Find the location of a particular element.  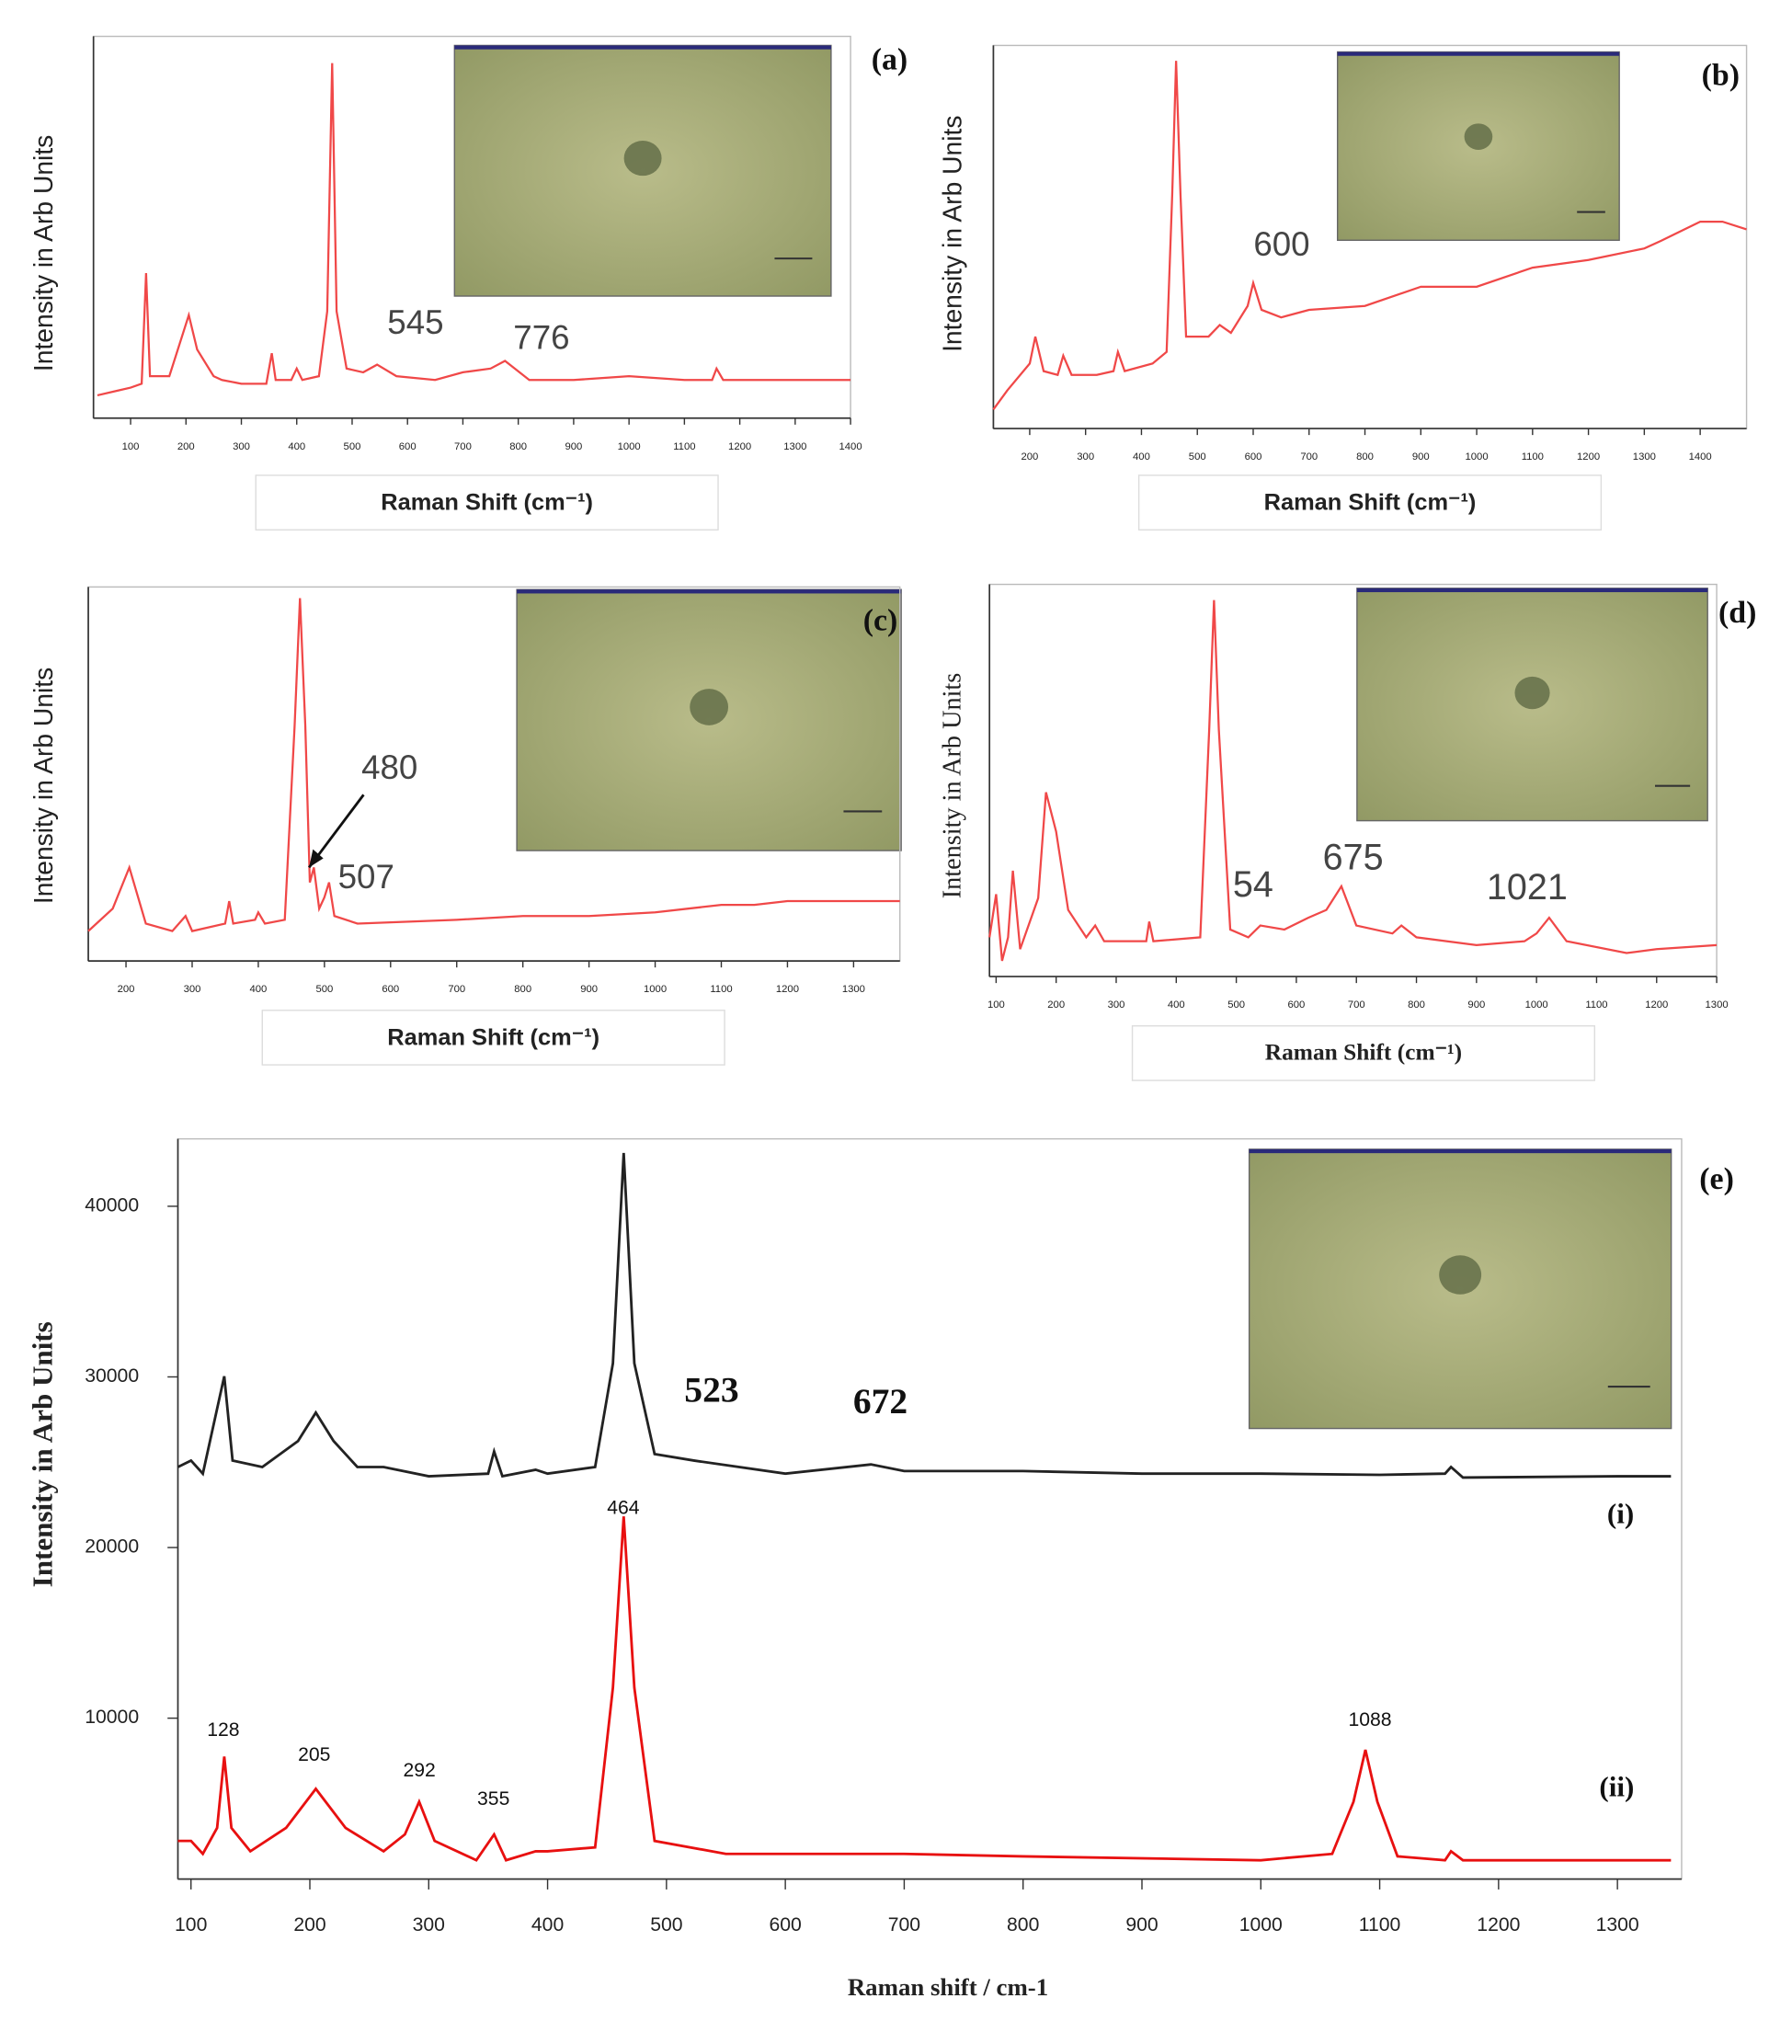

peak-annotation: 464 is located at coordinates (623, 1508).